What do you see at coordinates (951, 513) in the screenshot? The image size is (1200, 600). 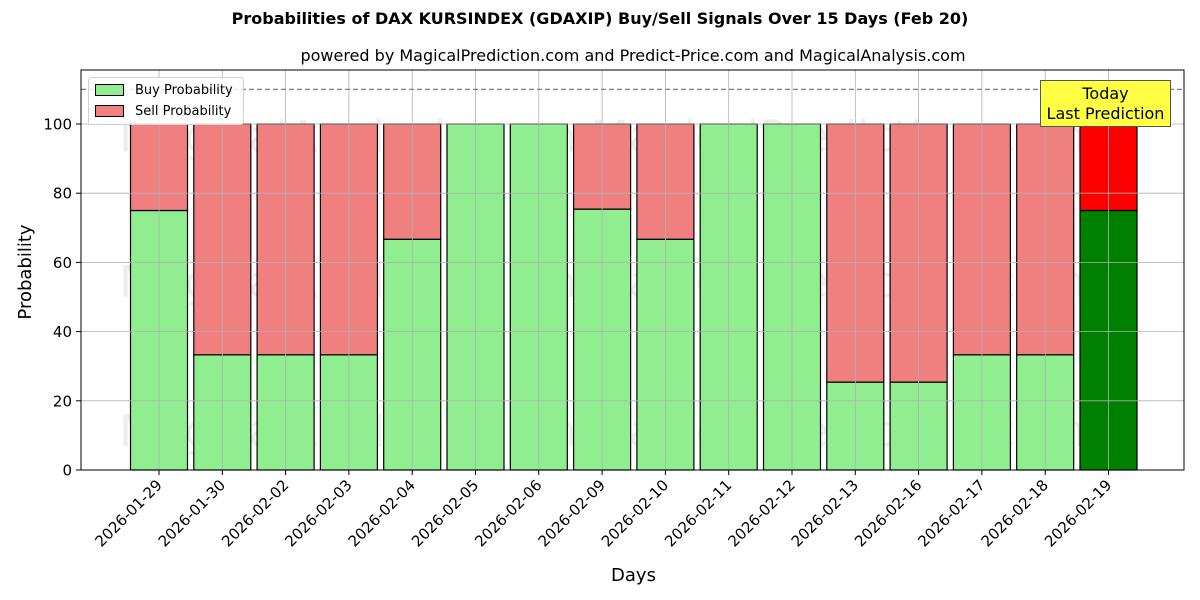 I see `x-tick-label: 2026-02-17` at bounding box center [951, 513].